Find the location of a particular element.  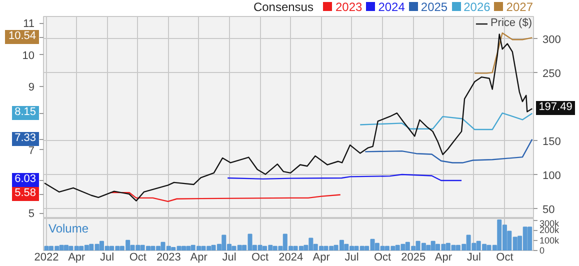

x-tick-label: 2025 is located at coordinates (413, 258).